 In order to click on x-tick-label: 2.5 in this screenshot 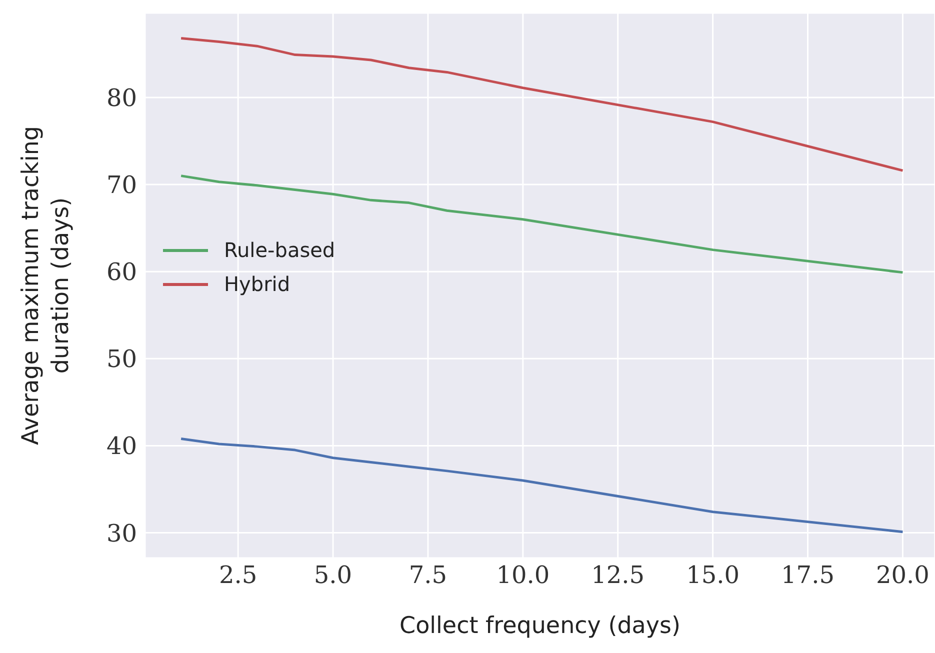, I will do `click(238, 575)`.